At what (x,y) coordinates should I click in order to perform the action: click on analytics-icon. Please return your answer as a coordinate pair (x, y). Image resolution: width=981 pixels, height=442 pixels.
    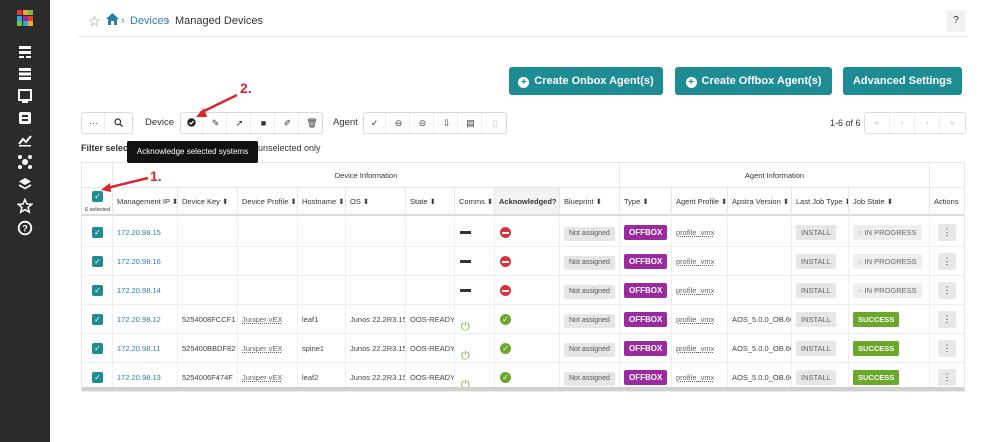
    Looking at the image, I should click on (25, 140).